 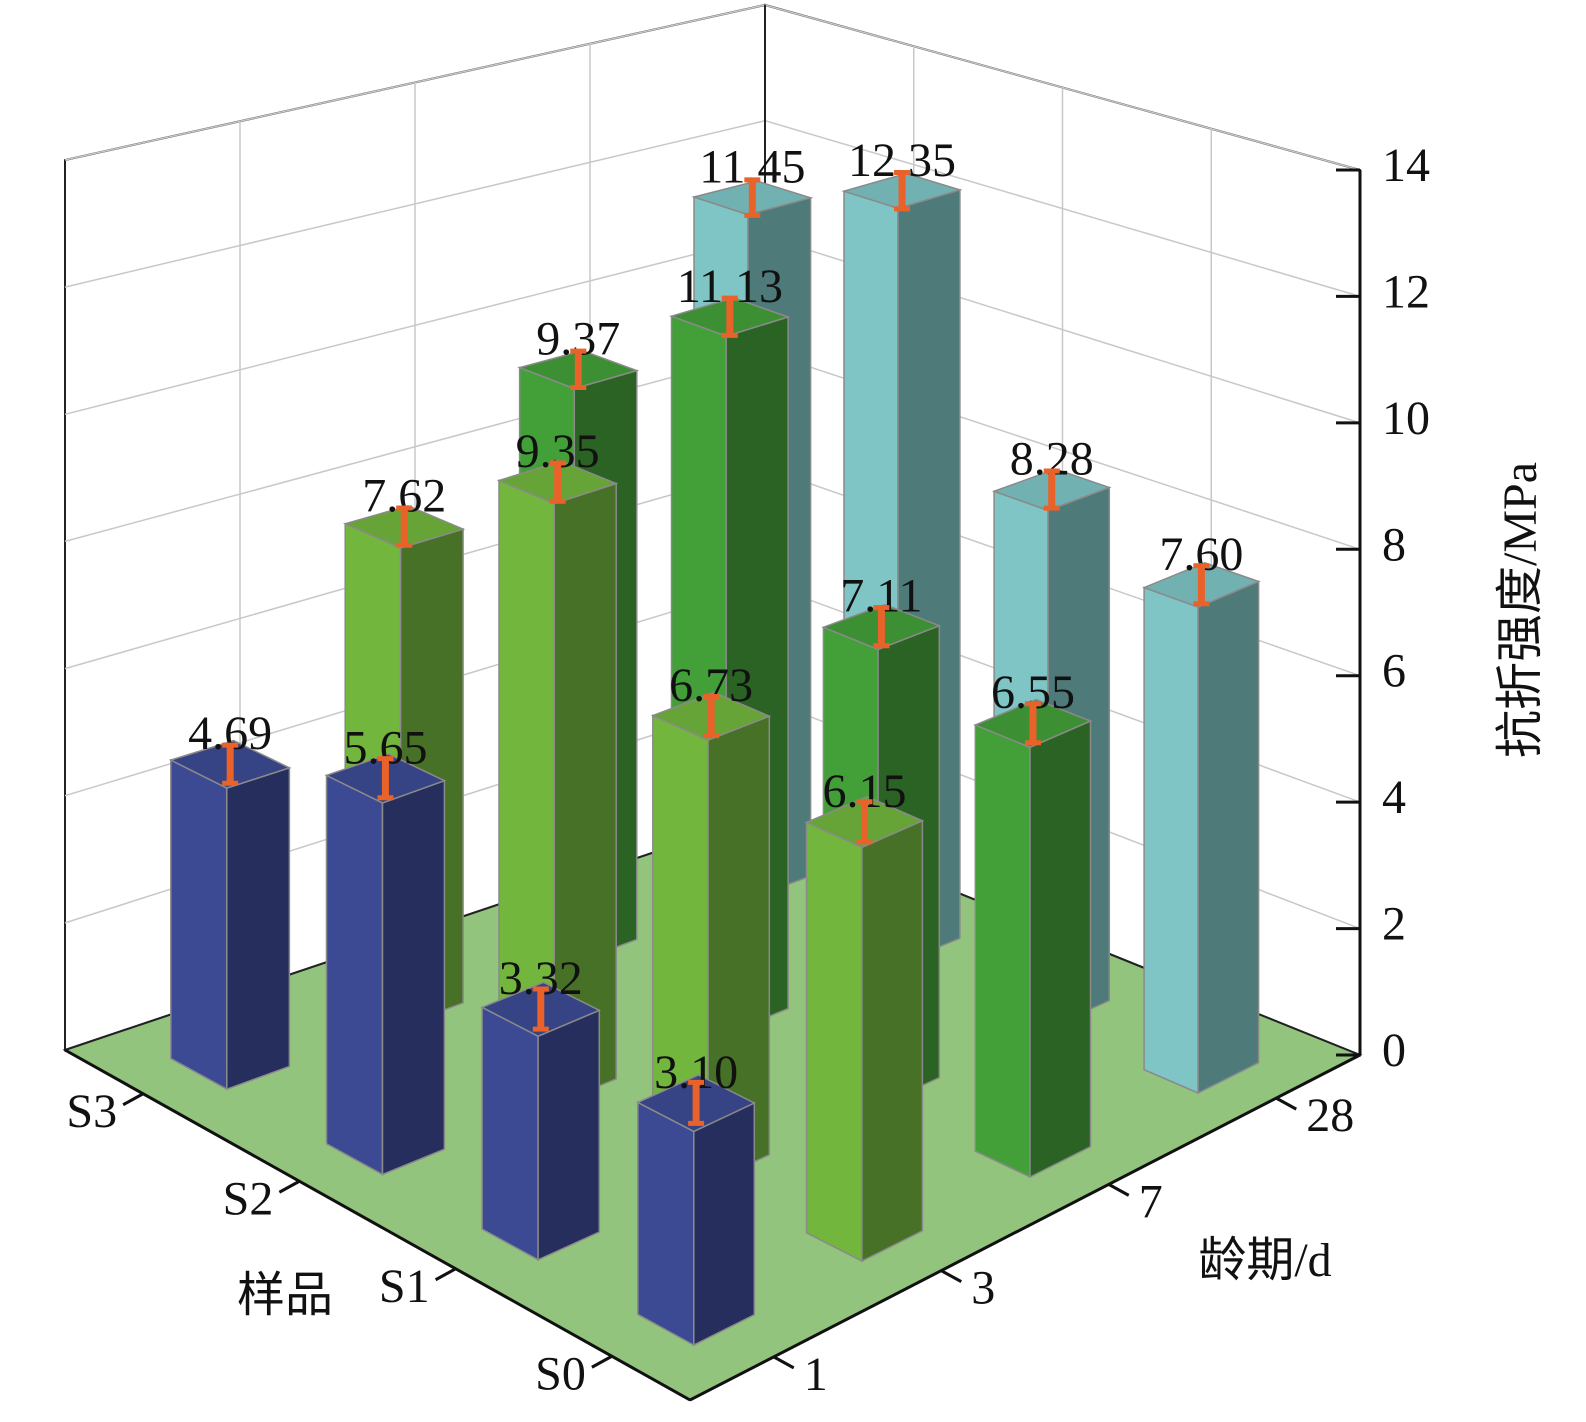 I want to click on z-tick-label: 14, so click(x=1406, y=165).